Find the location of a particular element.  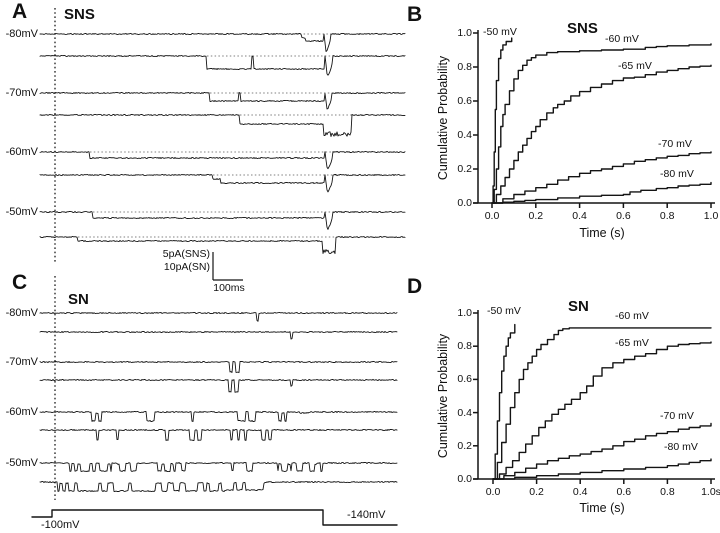

panel-b-letter: B is located at coordinates (415, 14).